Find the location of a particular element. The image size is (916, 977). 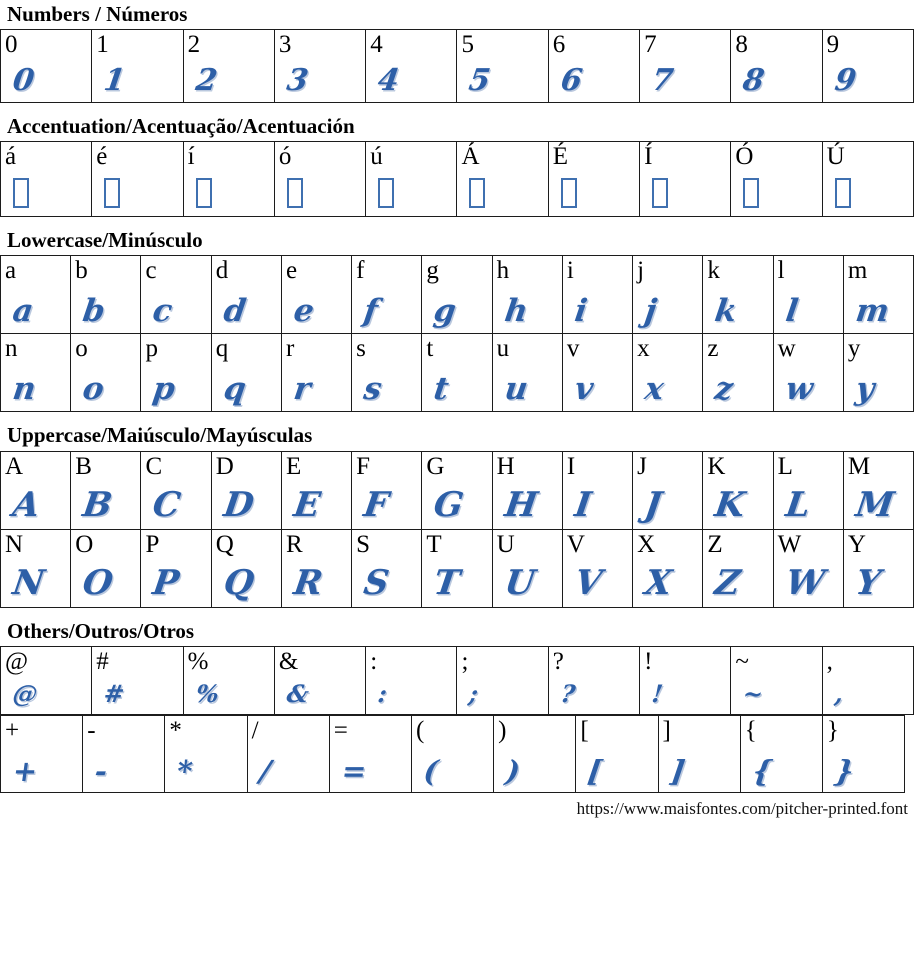

reference-char: = is located at coordinates (340, 730).